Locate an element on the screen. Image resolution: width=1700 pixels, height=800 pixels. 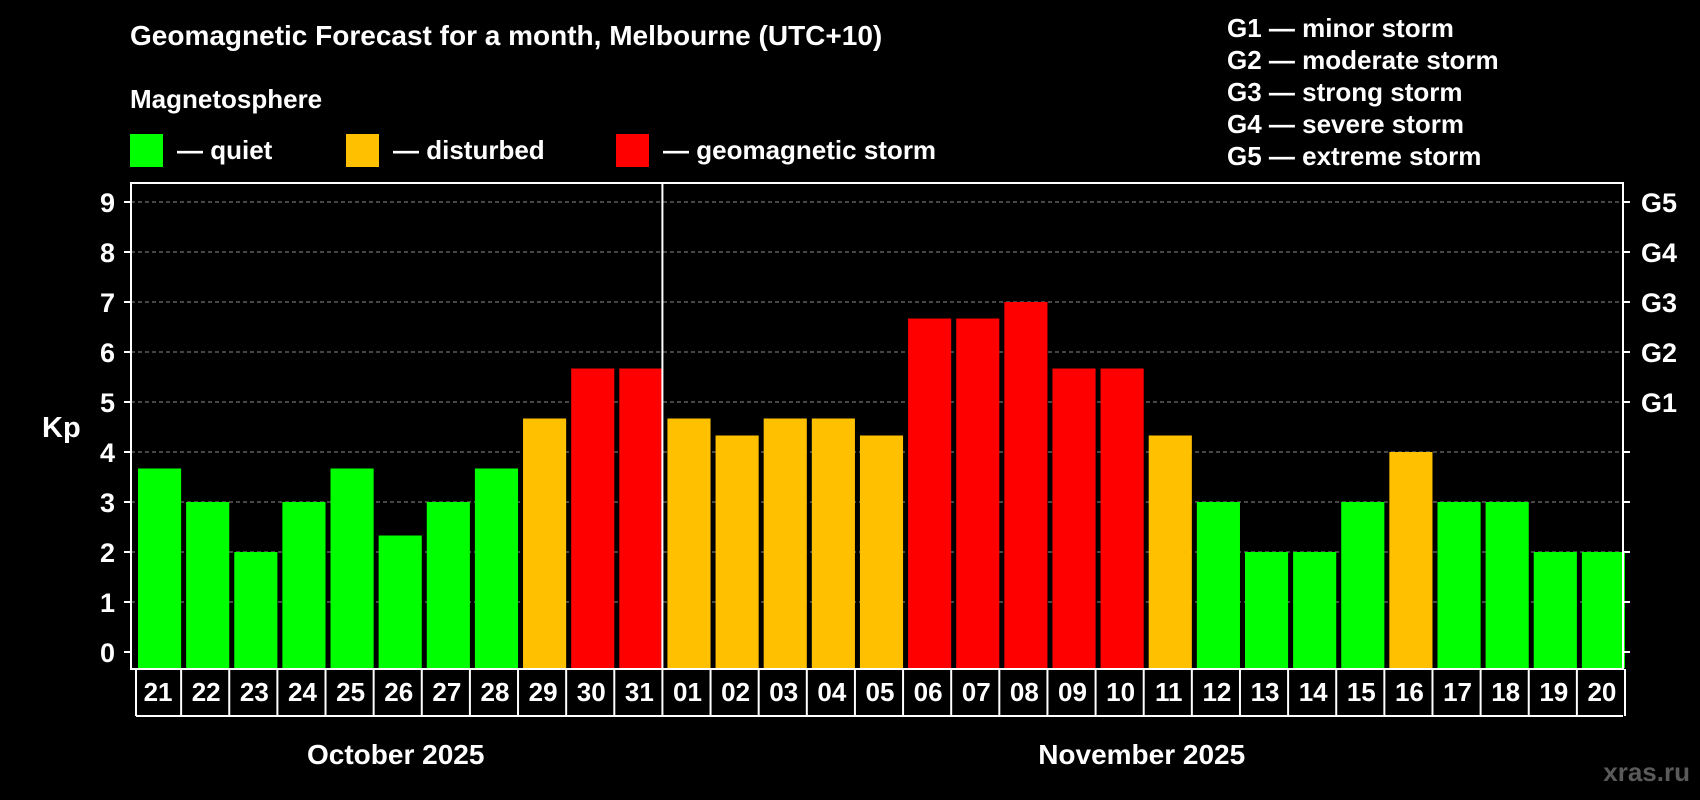
y-tick-label-2: 2 is located at coordinates (107, 553).